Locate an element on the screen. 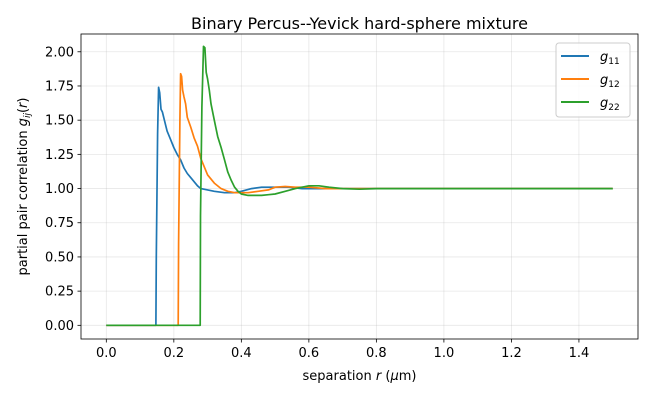  y-tick-label: 0.25 is located at coordinates (59, 292).